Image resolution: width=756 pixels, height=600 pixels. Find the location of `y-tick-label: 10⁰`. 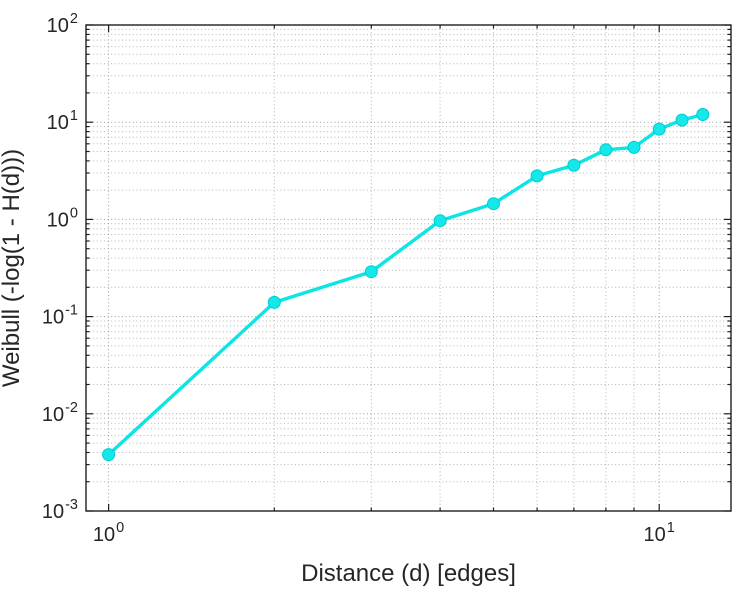

y-tick-label: 10⁰ is located at coordinates (62, 218).